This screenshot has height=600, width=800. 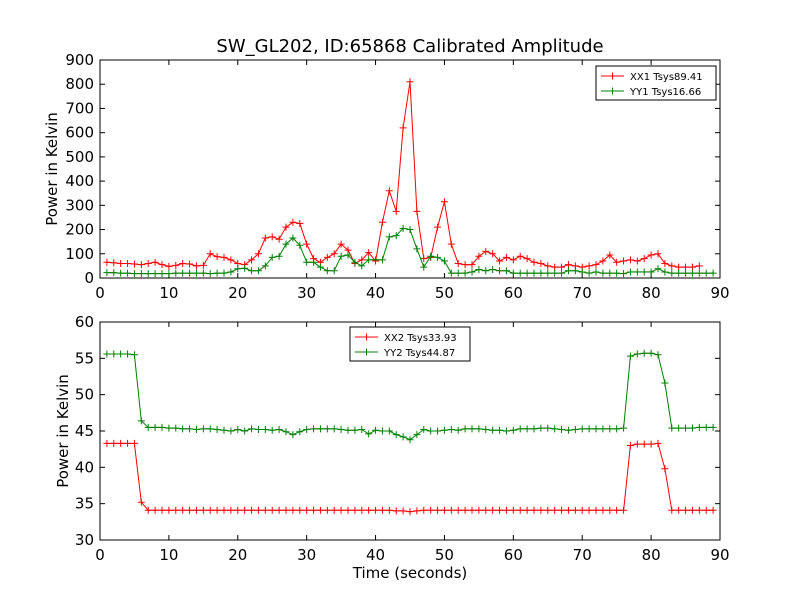 I want to click on y-tick-label: 35, so click(x=84, y=504).